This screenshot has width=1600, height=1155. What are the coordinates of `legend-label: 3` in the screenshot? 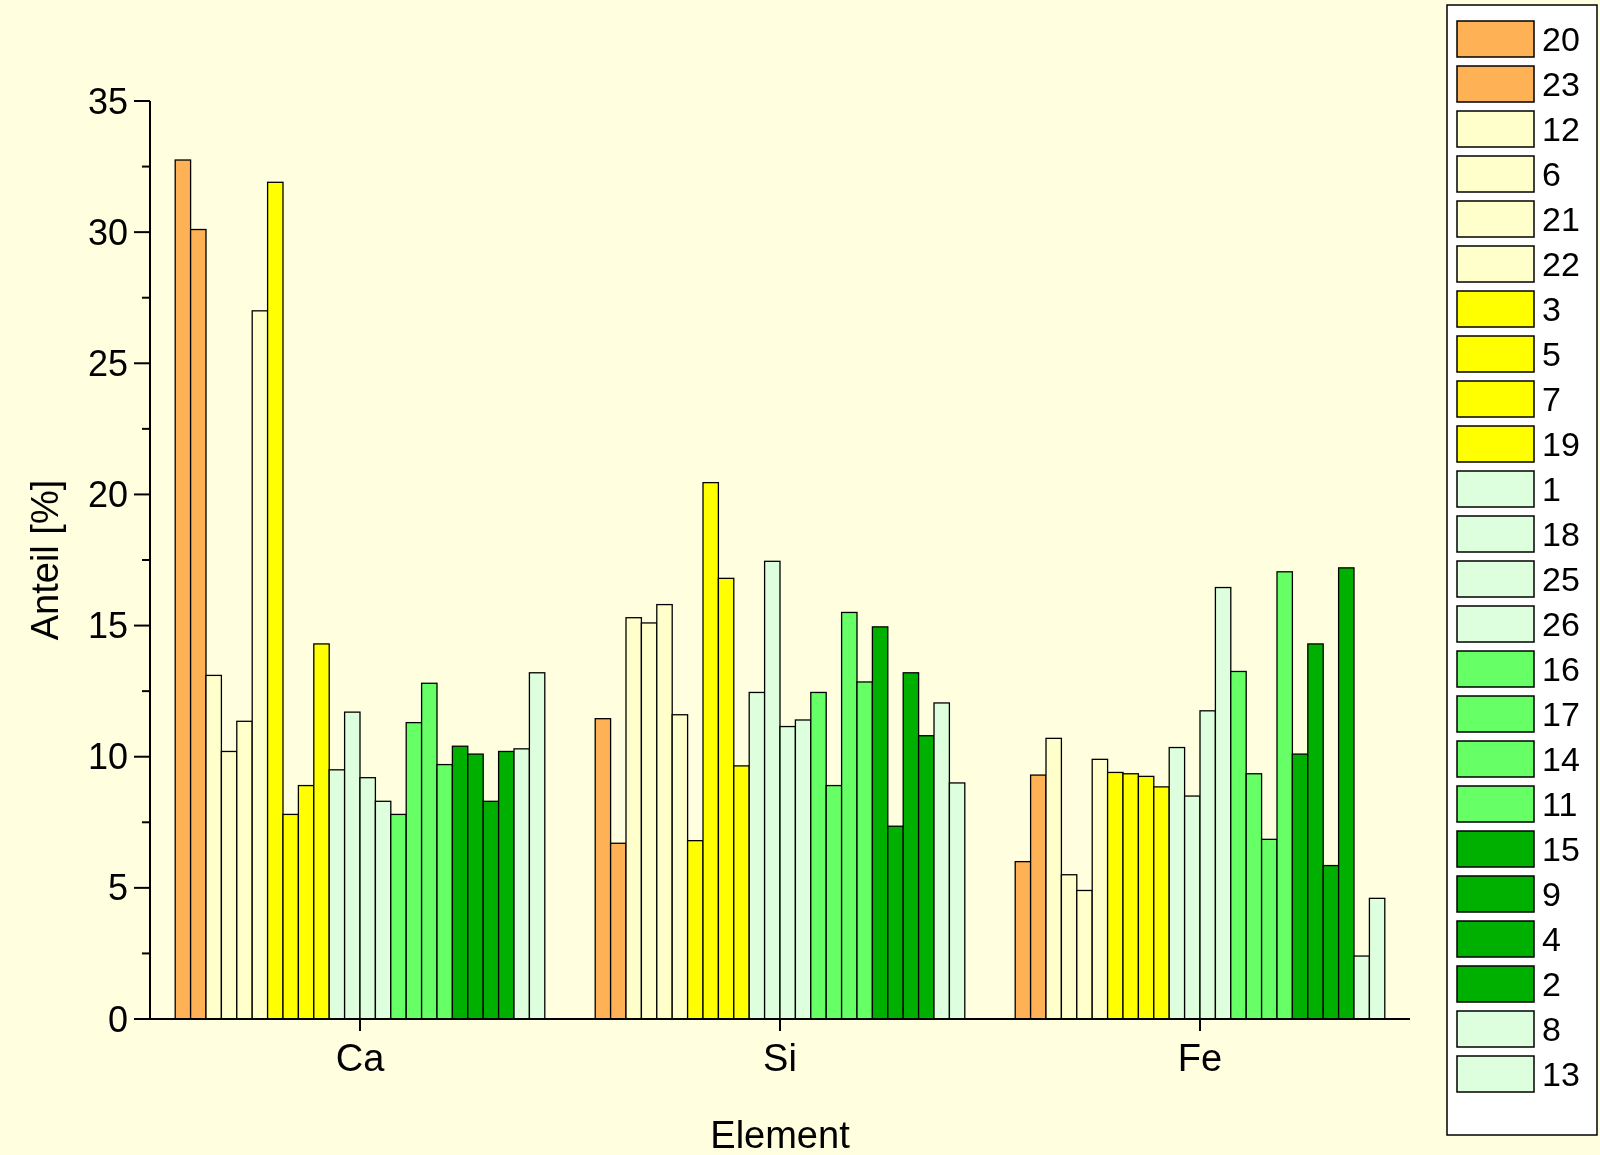 It's located at (1551, 308).